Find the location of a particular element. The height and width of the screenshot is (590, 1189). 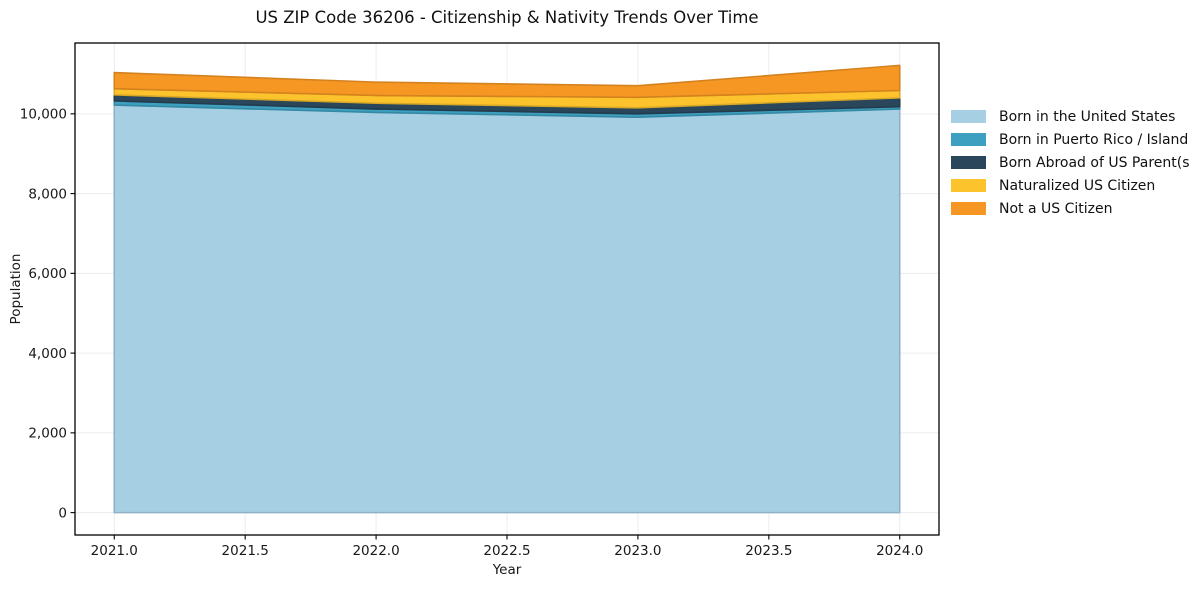

legend-label: Born in the United States is located at coordinates (1087, 116).